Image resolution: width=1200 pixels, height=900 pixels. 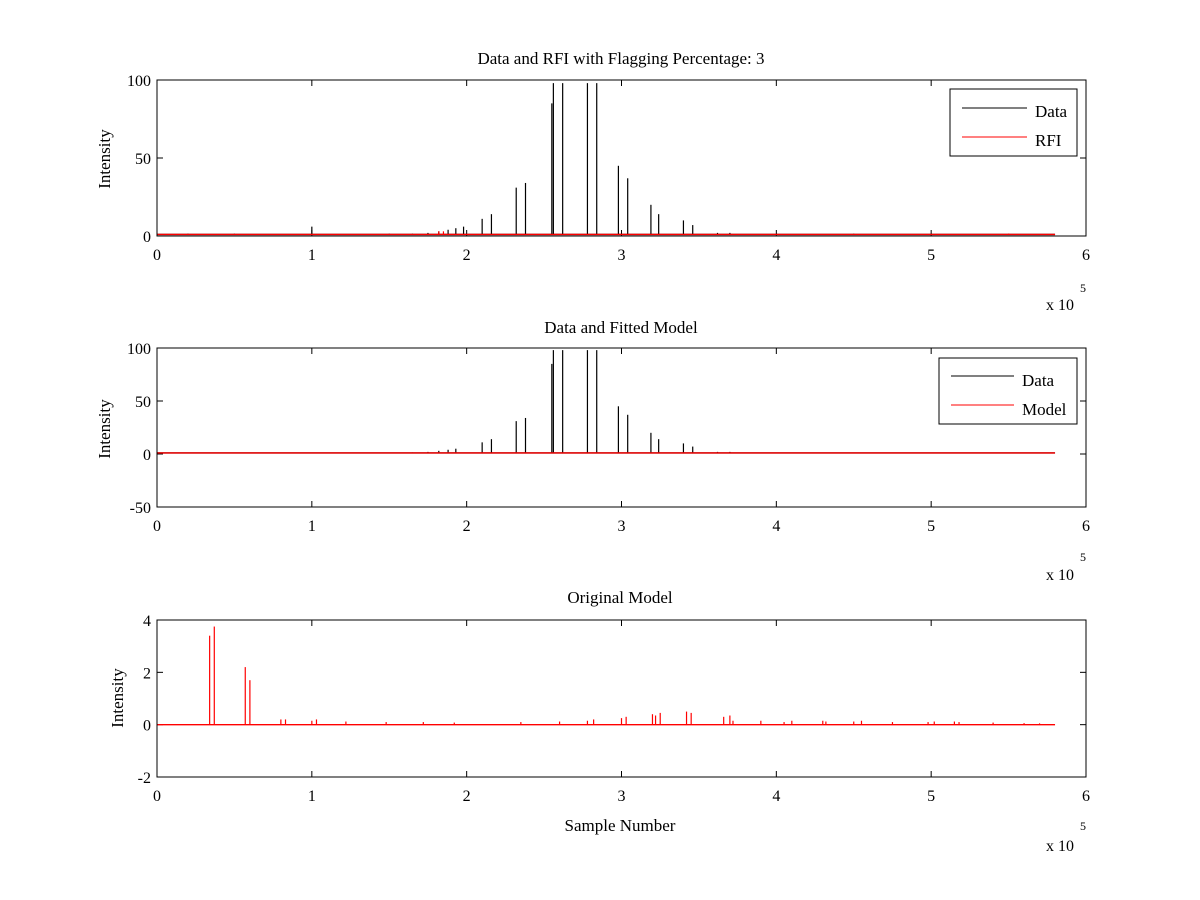 What do you see at coordinates (147, 673) in the screenshot?
I see `y-tick-label: 2` at bounding box center [147, 673].